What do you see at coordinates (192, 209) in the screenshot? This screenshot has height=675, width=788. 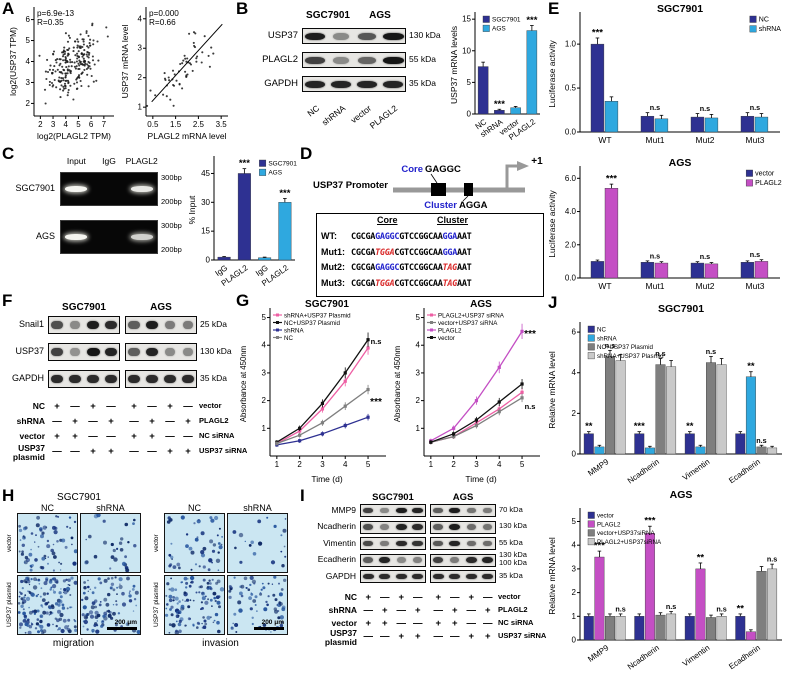 I see `svg-text: % Input` at bounding box center [192, 209].